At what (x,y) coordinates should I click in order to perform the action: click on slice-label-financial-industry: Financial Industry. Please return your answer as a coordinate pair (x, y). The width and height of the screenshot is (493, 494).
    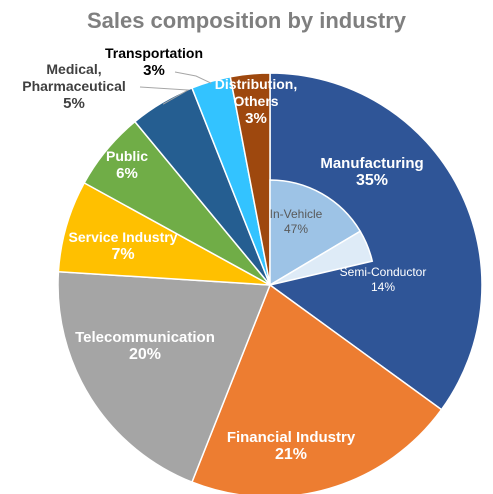
    Looking at the image, I should click on (291, 437).